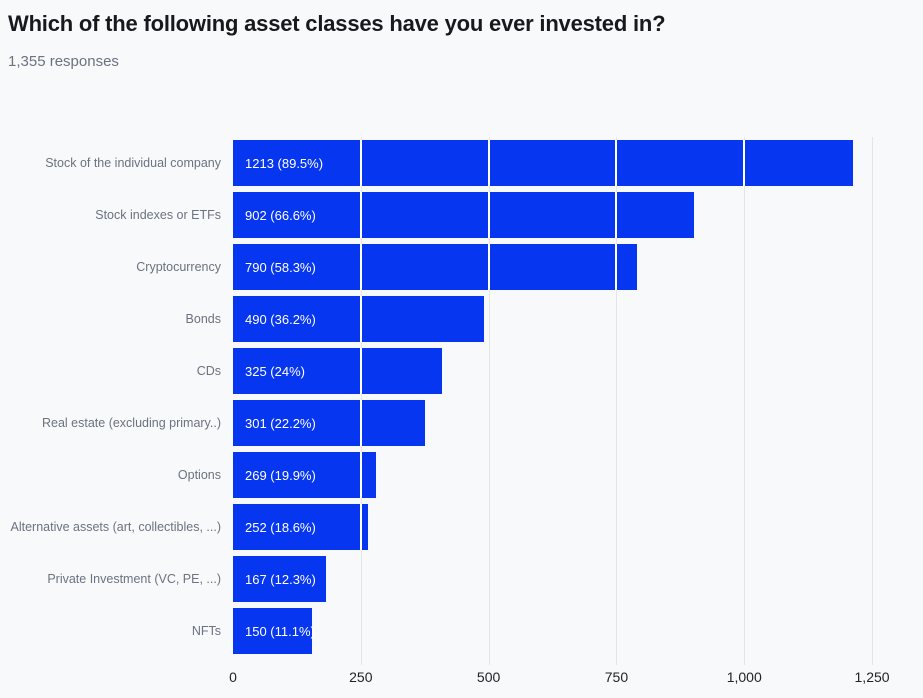 The image size is (923, 698). I want to click on bar: 167 (12.3%), so click(279, 579).